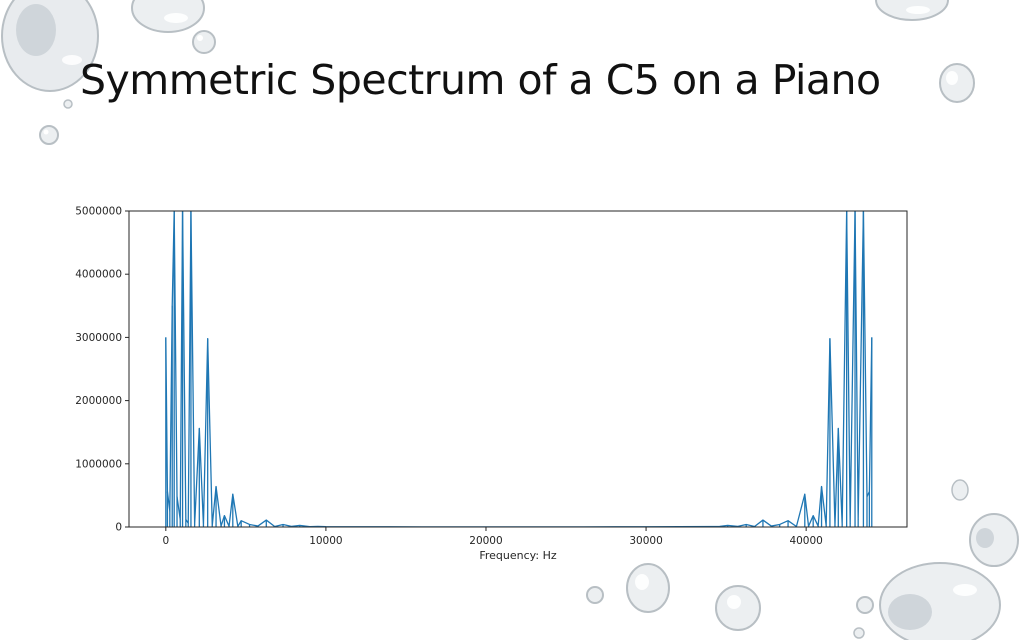  What do you see at coordinates (98, 275) in the screenshot?
I see `y-tick-label: 4000000` at bounding box center [98, 275].